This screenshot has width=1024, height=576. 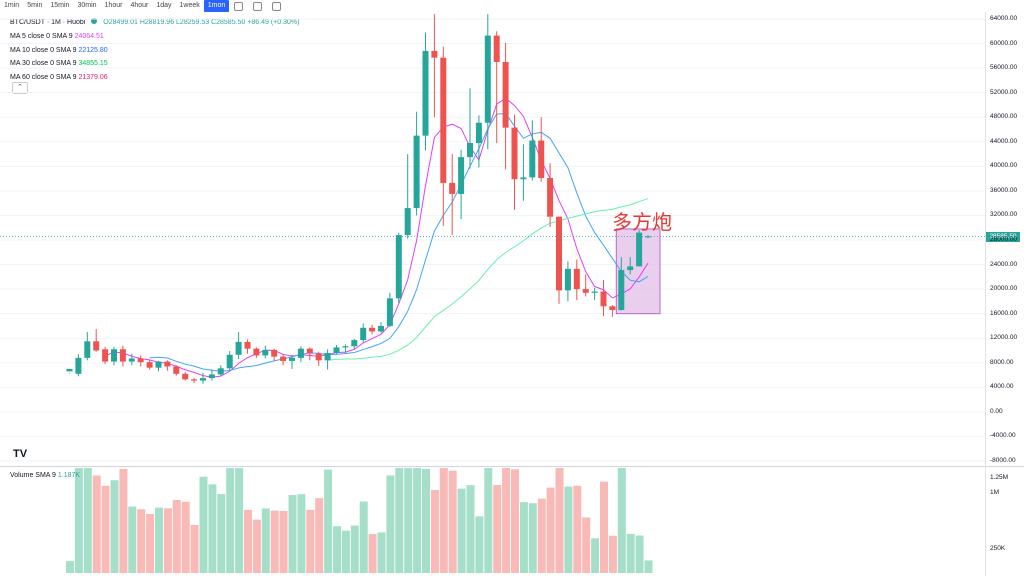 What do you see at coordinates (488, 279) in the screenshot?
I see `ma-line` at bounding box center [488, 279].